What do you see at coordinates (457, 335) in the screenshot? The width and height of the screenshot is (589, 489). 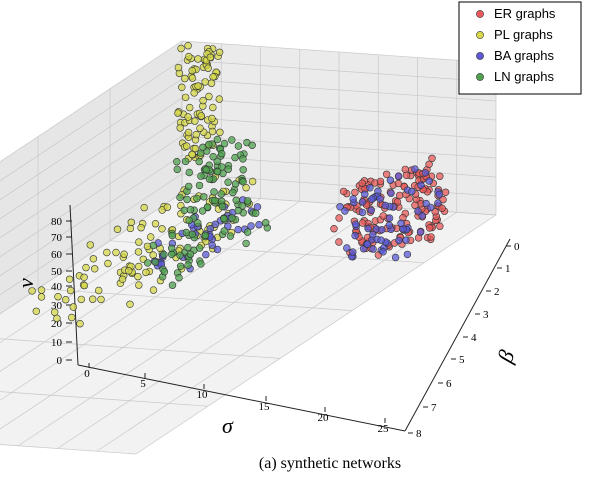 I see `beta-axis-line` at bounding box center [457, 335].